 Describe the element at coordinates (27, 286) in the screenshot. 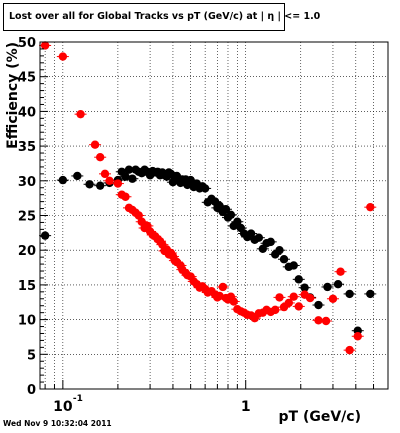

I see `y-tick-label: 15` at that location.